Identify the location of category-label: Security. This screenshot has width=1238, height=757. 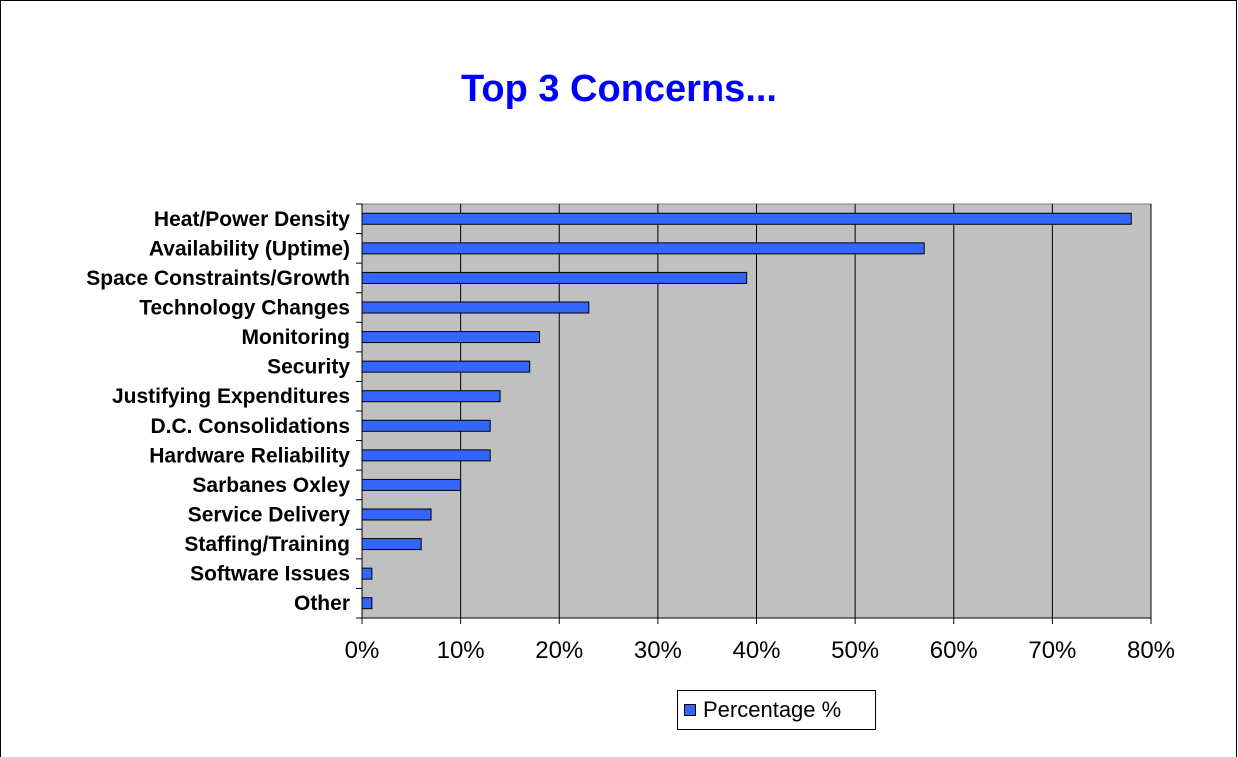
(308, 367).